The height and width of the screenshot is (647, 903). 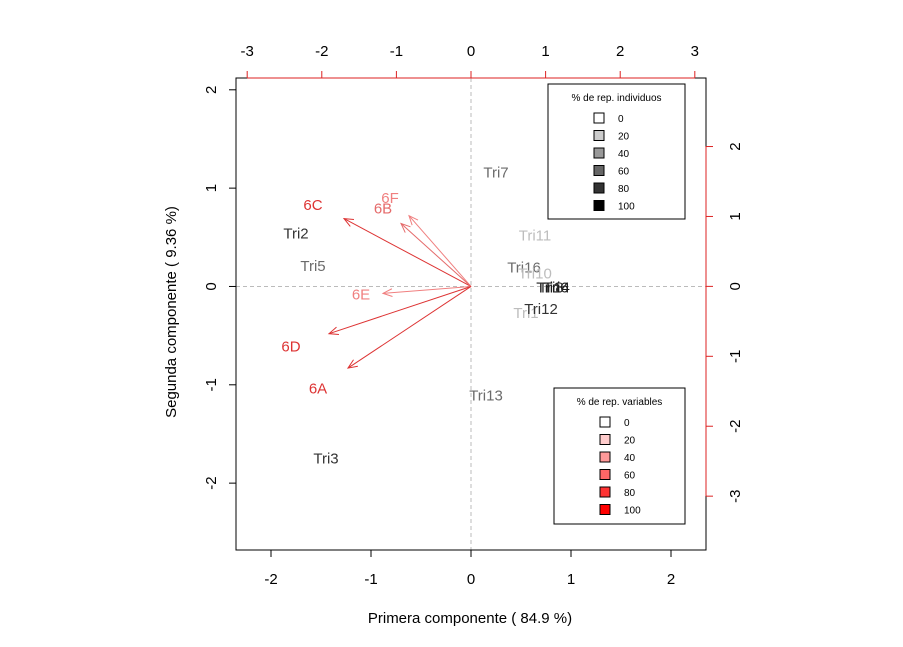 I want to click on right-tick-label: -2, so click(x=735, y=426).